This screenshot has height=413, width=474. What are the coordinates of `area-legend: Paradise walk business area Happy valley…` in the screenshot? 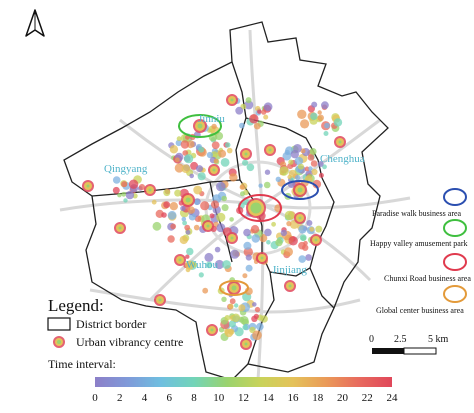 It's located at (420, 251).